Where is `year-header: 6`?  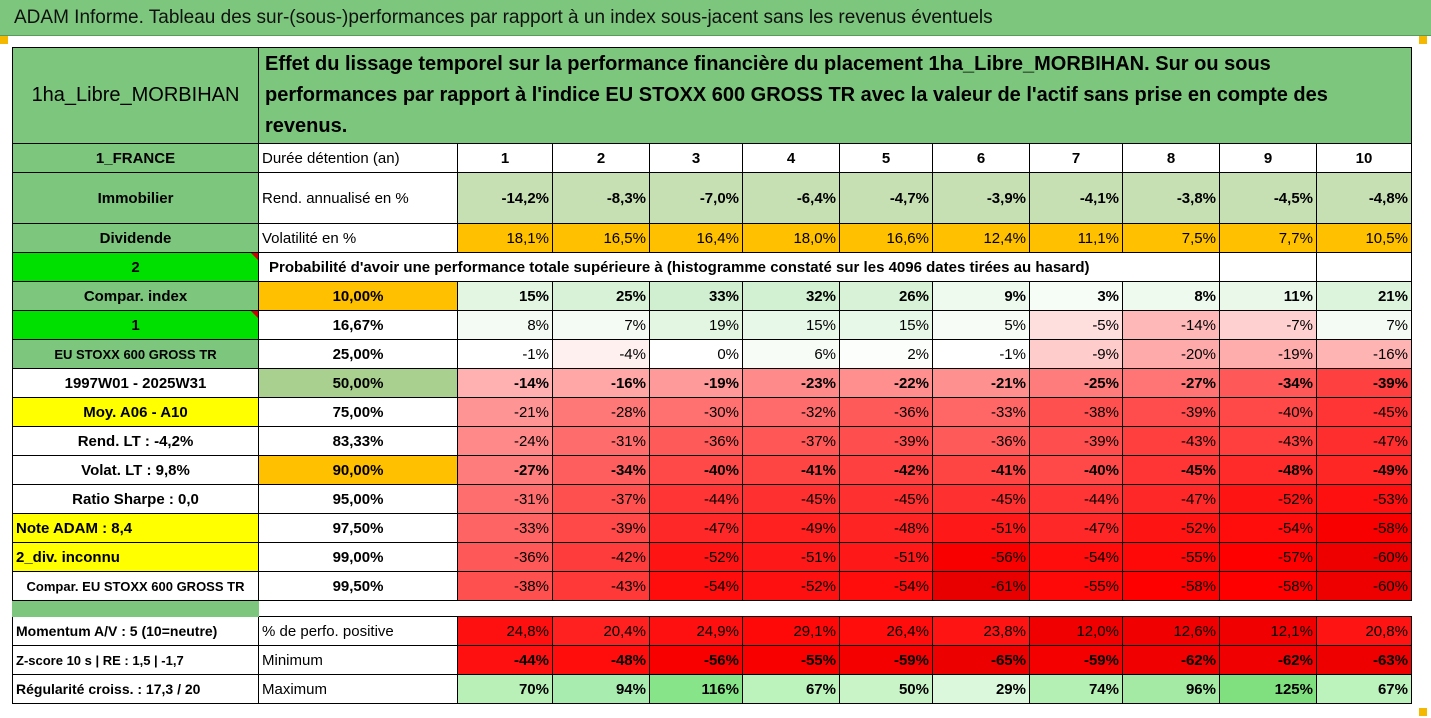 year-header: 6 is located at coordinates (981, 158).